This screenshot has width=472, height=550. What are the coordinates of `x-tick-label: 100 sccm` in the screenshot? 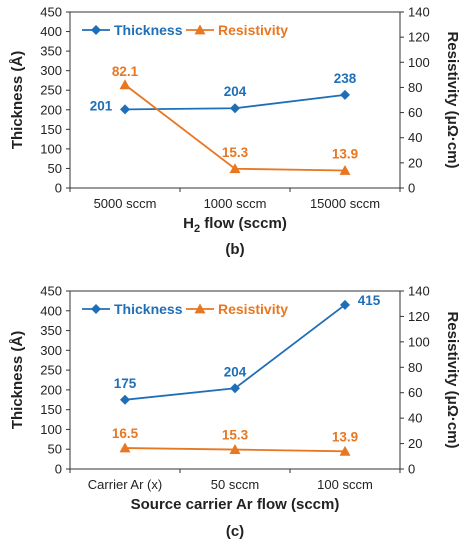 It's located at (345, 484).